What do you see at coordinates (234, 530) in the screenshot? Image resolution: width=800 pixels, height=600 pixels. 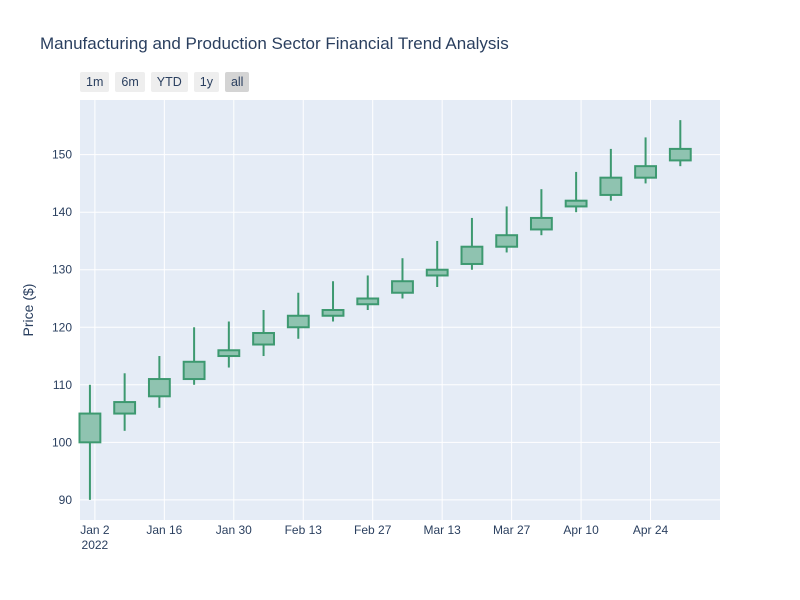 I see `x-tick-label: Jan 30` at bounding box center [234, 530].